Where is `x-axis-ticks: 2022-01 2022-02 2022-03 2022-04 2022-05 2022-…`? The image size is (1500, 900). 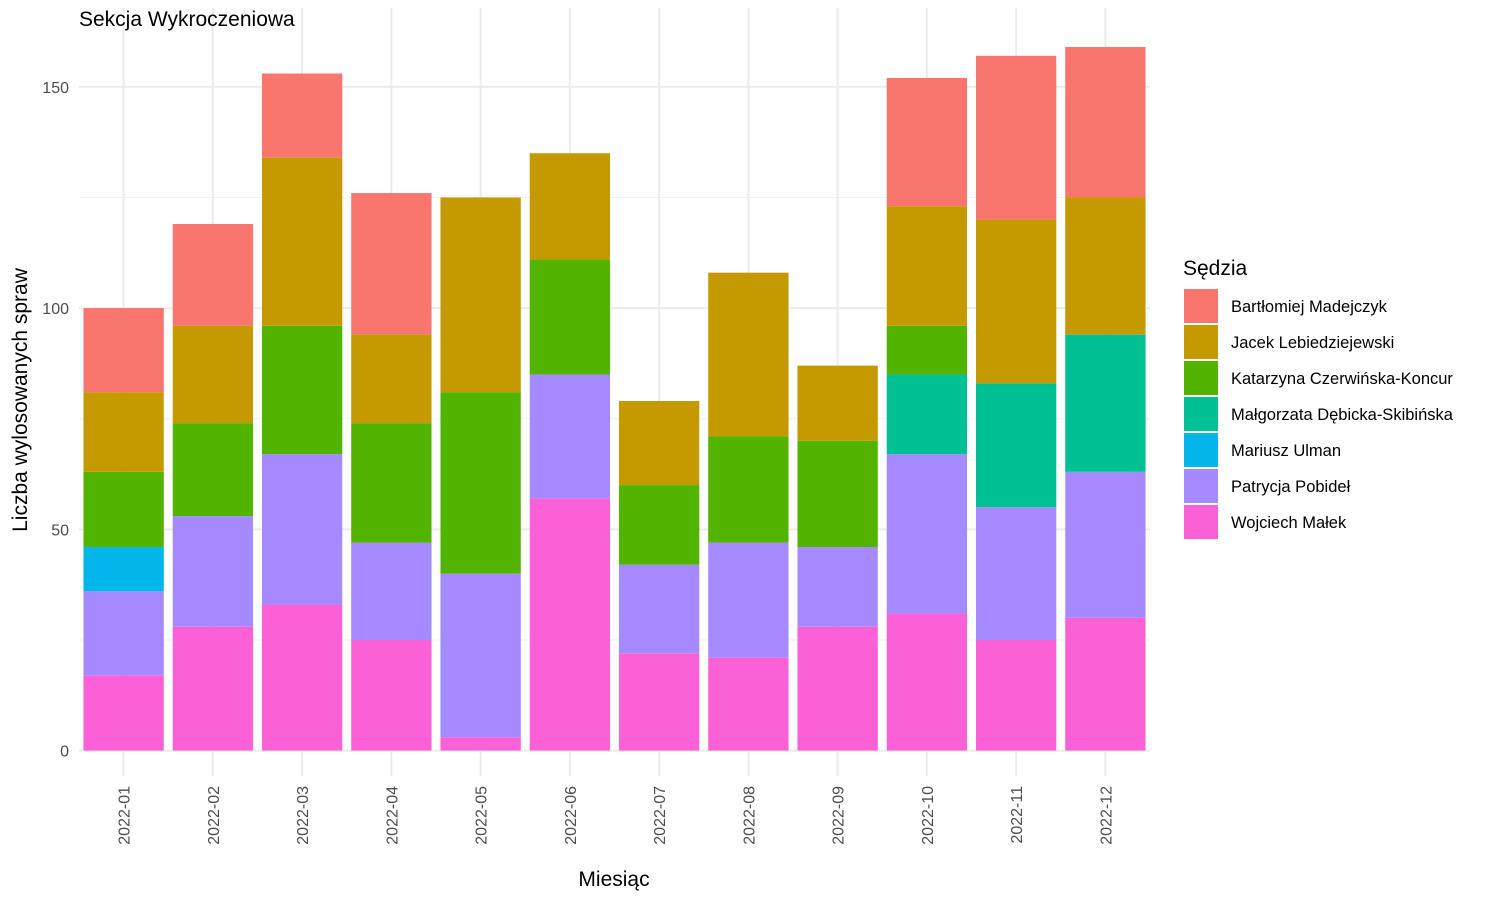 x-axis-ticks: 2022-01 2022-02 2022-03 2022-04 2022-05 2022-… is located at coordinates (616, 815).